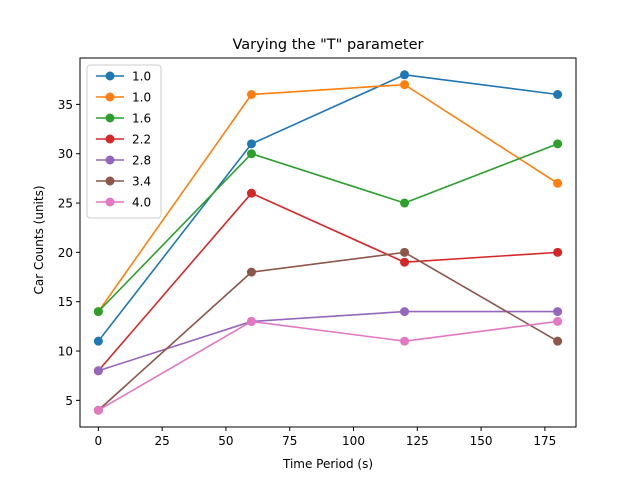  Describe the element at coordinates (325, 437) in the screenshot. I see `x-axis: 0 25 50 75 100 125 150 175` at that location.